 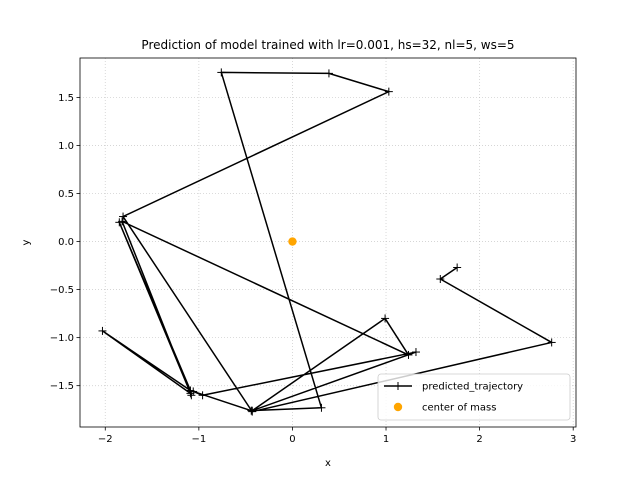 What do you see at coordinates (386, 439) in the screenshot?
I see `x-tick-label: 1` at bounding box center [386, 439].